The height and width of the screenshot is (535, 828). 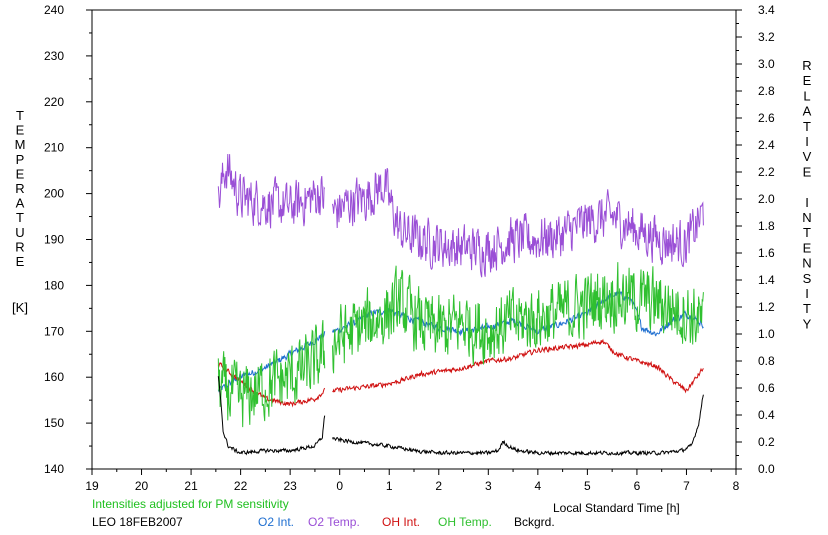 I want to click on y-left-tick-label: 200, so click(x=54, y=194).